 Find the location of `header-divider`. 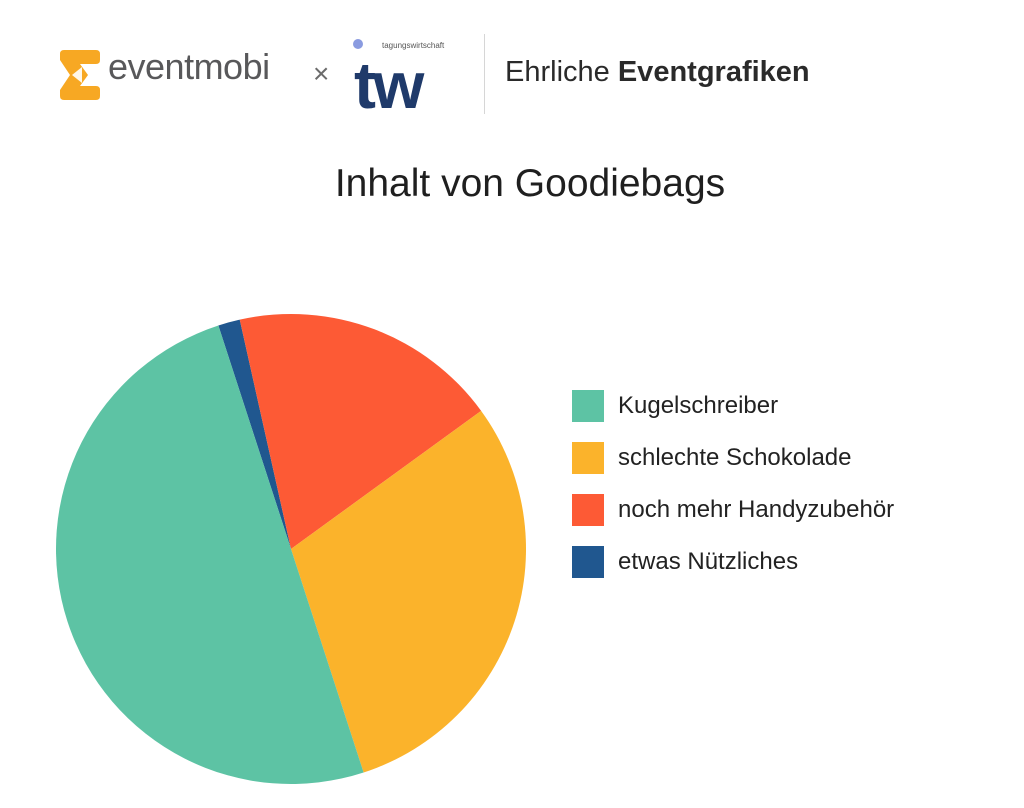

header-divider is located at coordinates (484, 74).